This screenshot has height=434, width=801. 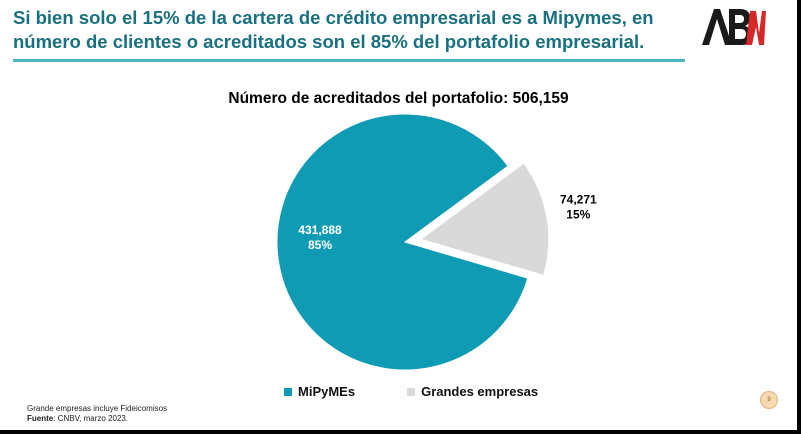 I want to click on source-line: Fuente: CNBV, marzo 2023., so click(x=97, y=419).